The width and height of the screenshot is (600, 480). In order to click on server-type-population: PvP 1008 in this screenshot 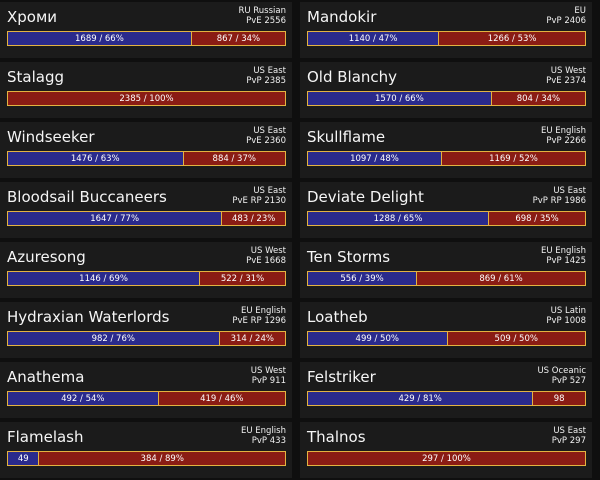, I will do `click(566, 321)`.